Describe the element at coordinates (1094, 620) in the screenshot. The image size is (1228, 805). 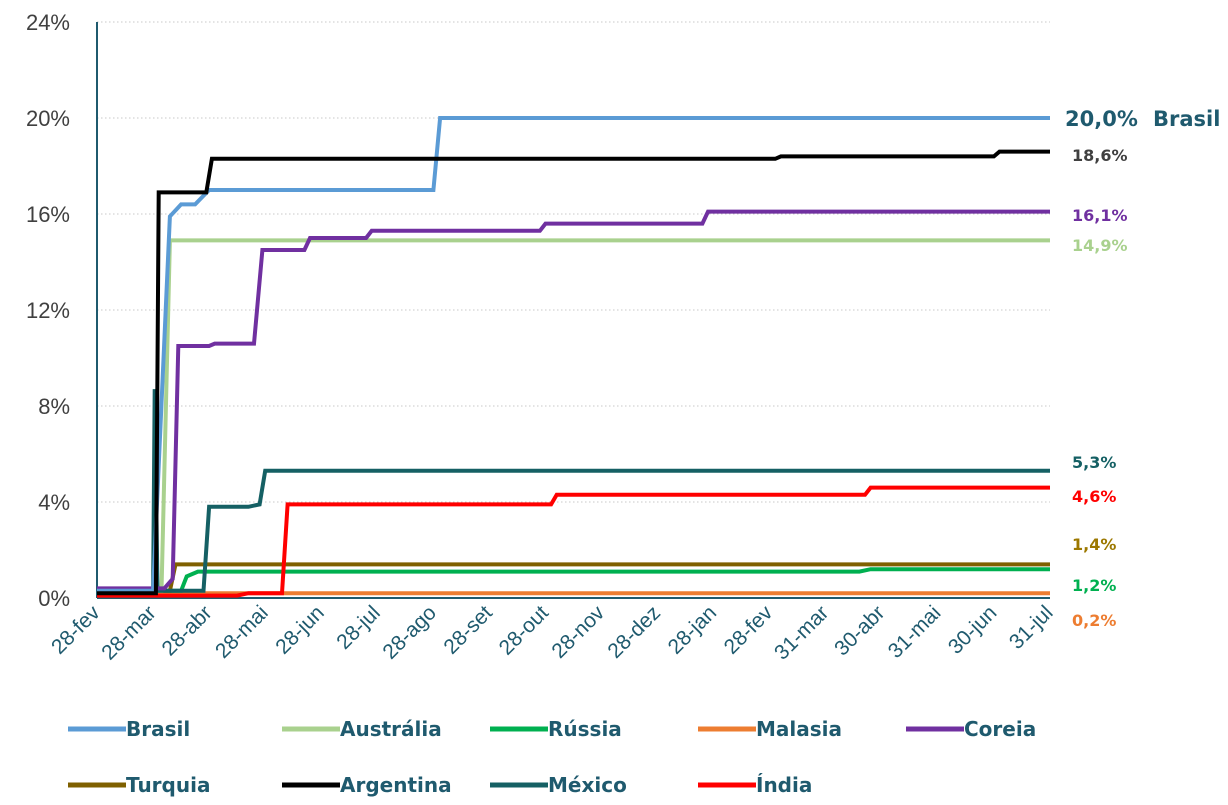
I see `end-label-malasia: 0,2%` at that location.